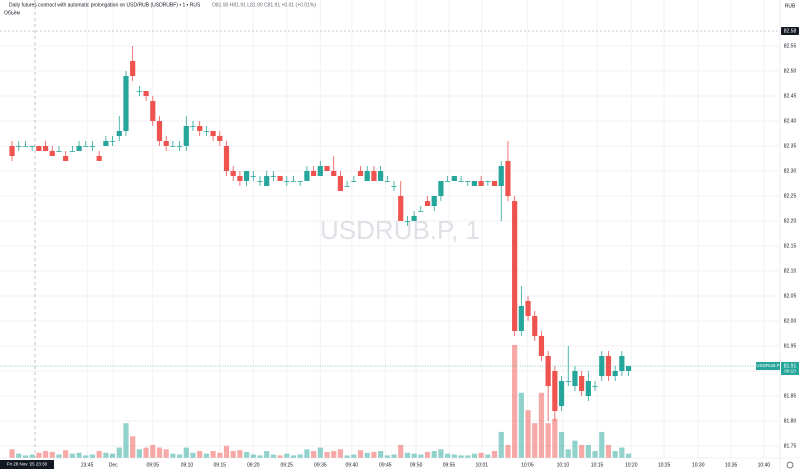 The height and width of the screenshot is (471, 800). Describe the element at coordinates (790, 421) in the screenshot. I see `y-tick-label: 81.80` at that location.